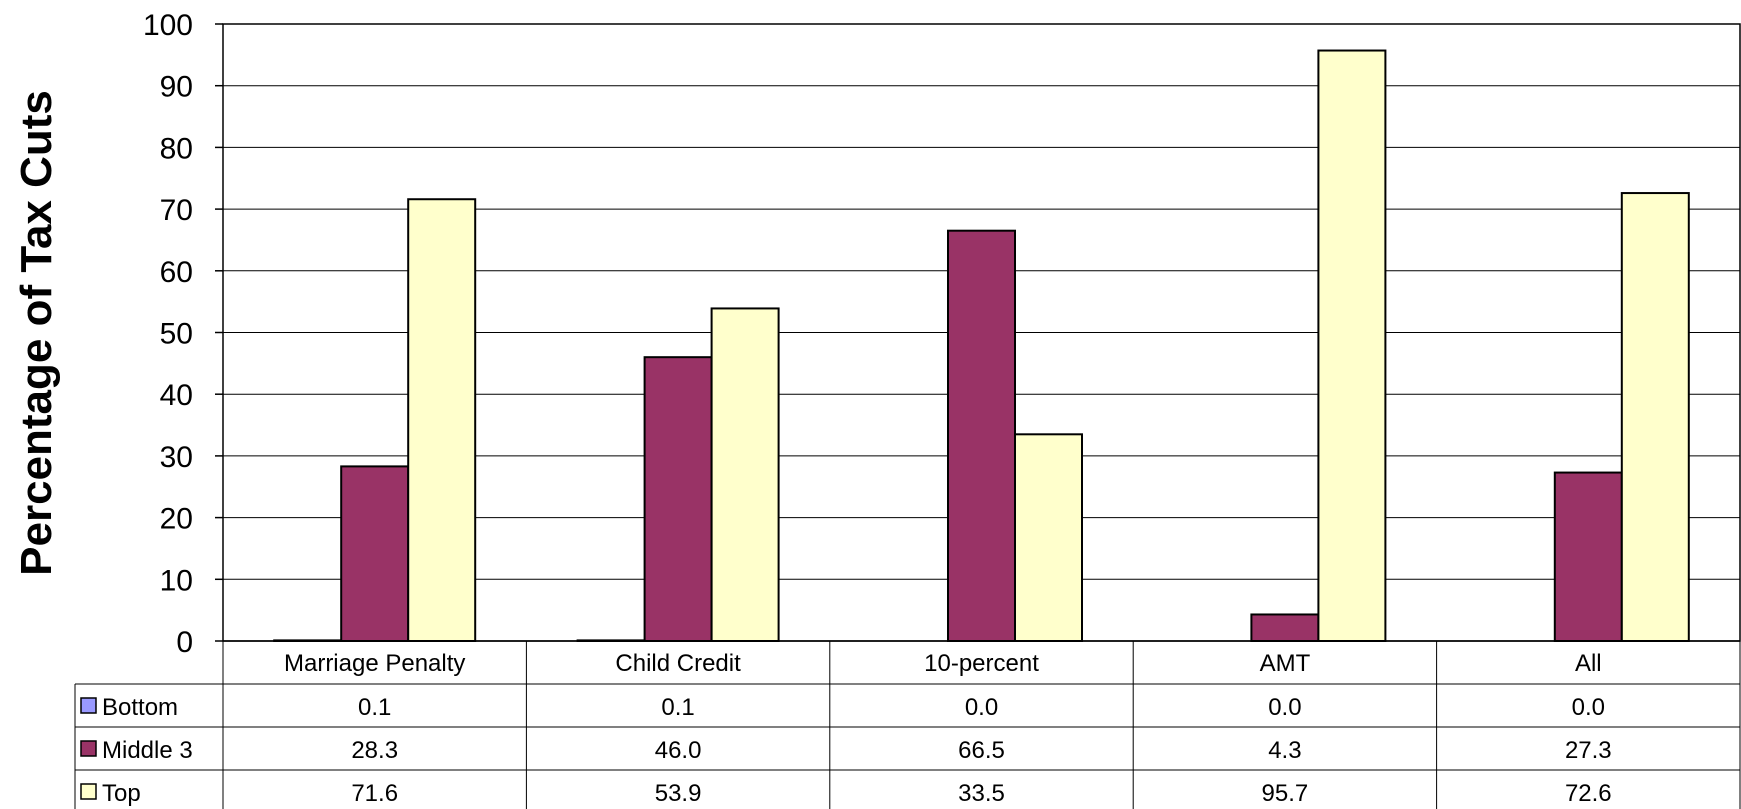  Describe the element at coordinates (147, 750) in the screenshot. I see `legend-label: Middle 3` at that location.